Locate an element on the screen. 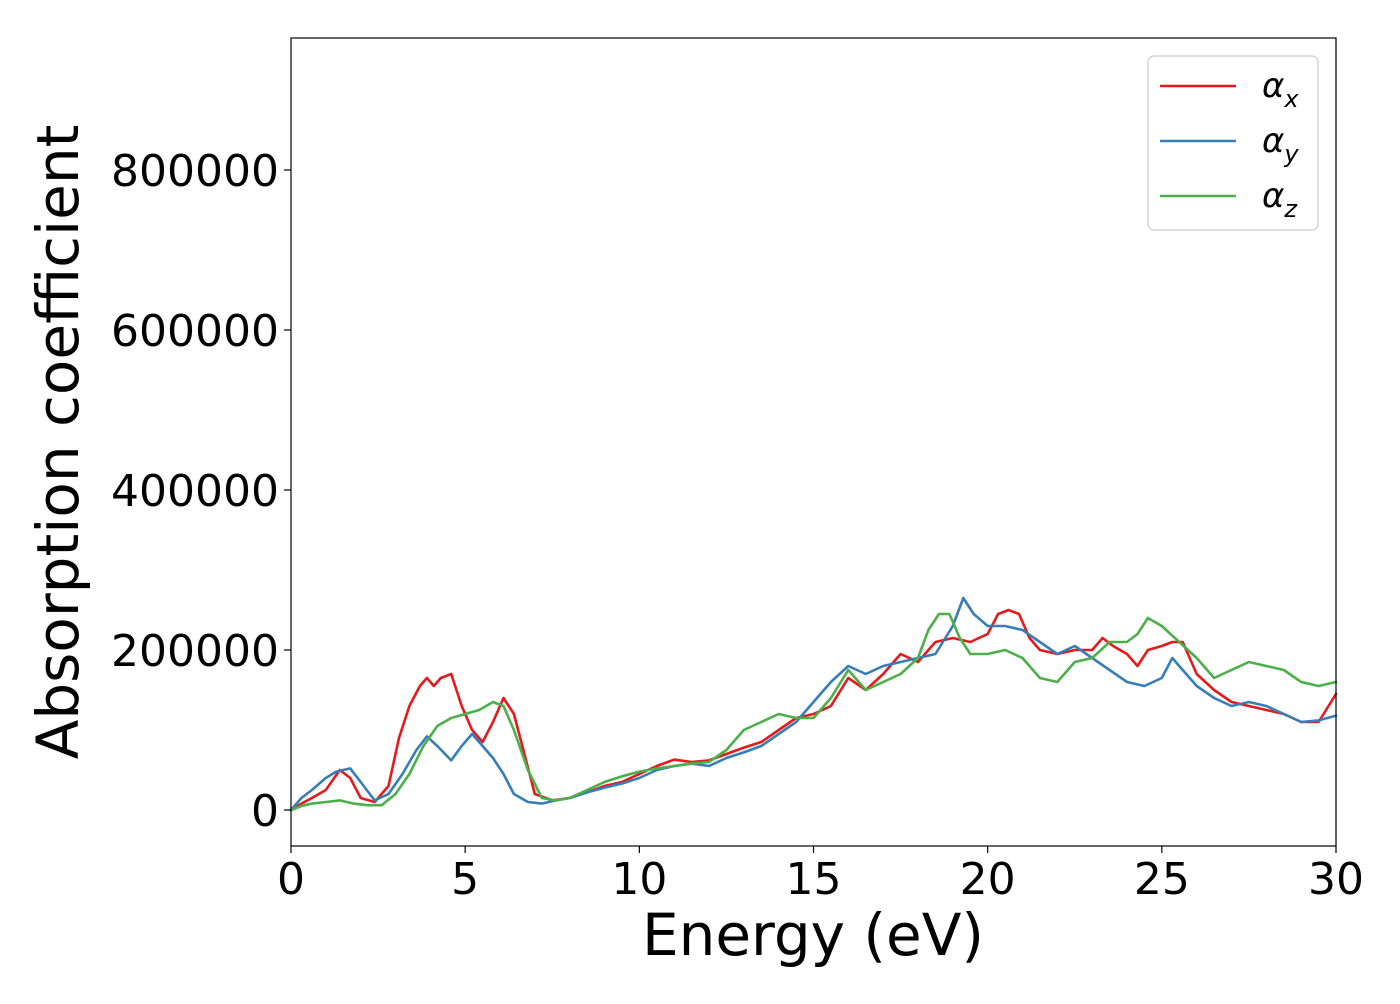 This screenshot has height=1004, width=1400. y-tick-label: 400000 is located at coordinates (195, 491).